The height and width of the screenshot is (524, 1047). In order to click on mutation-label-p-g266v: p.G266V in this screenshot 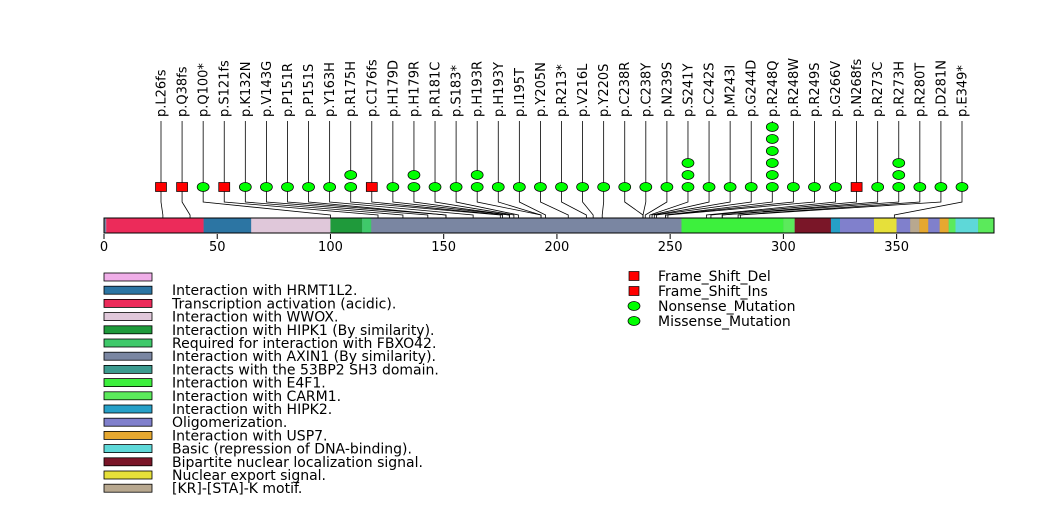, I will do `click(836, 89)`.